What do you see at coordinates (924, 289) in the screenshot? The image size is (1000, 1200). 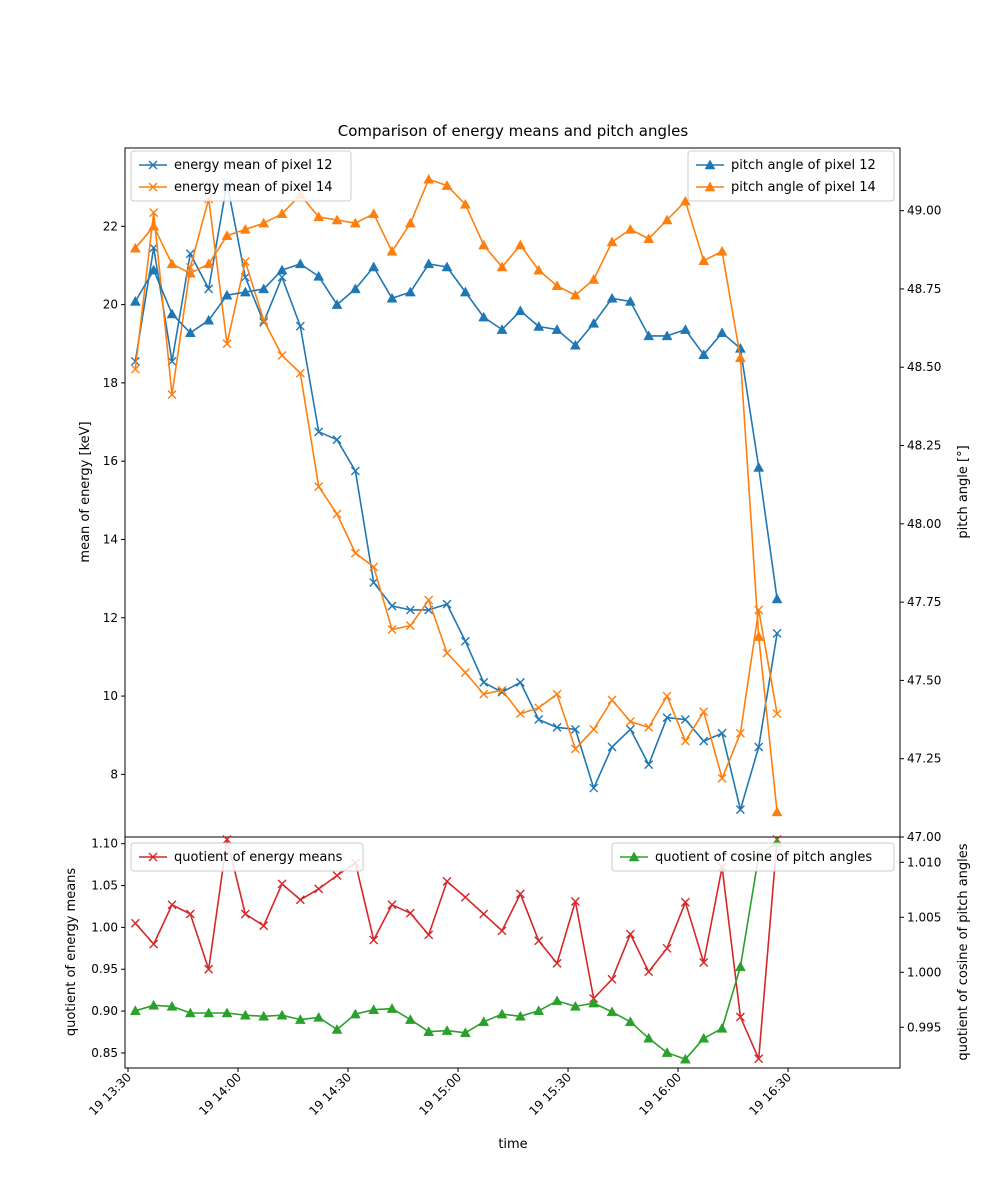 I see `top-right-axis-tick-label: 48.75` at bounding box center [924, 289].